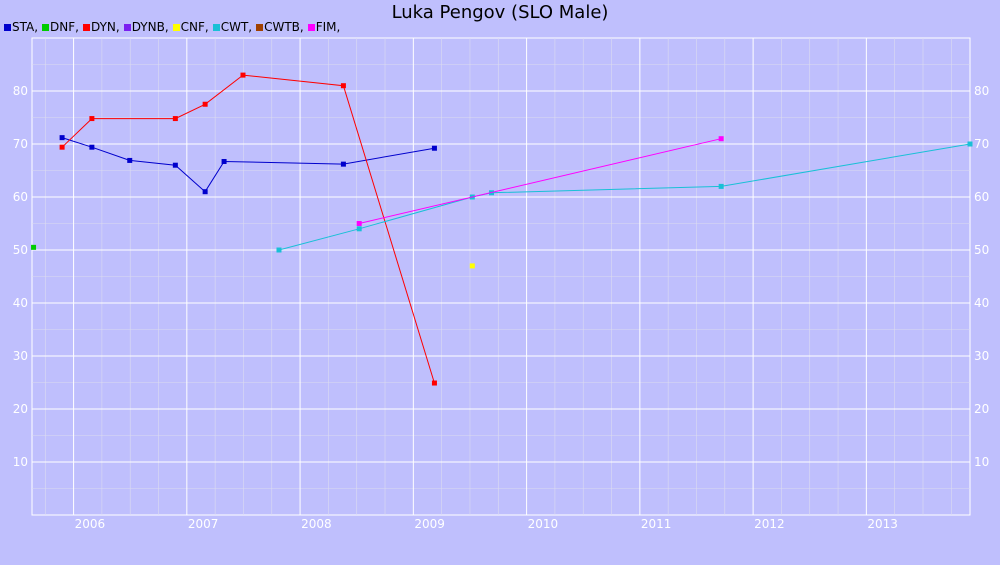 The height and width of the screenshot is (565, 1000). Describe the element at coordinates (981, 409) in the screenshot. I see `y-tick-label-right: 20` at that location.